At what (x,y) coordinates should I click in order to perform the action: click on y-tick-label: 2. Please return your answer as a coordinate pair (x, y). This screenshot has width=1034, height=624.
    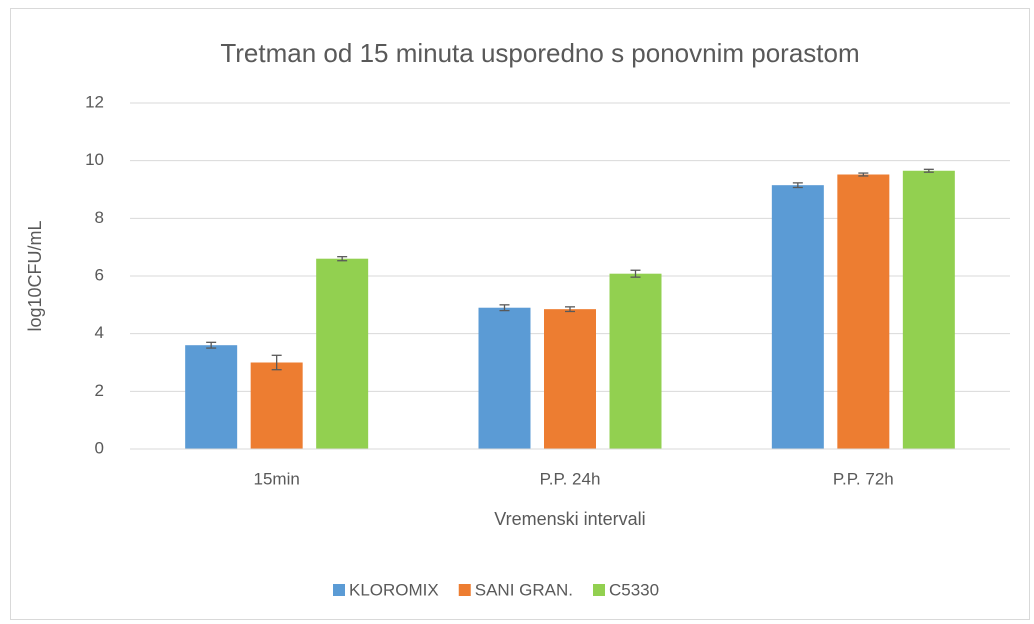
    Looking at the image, I should click on (99, 390).